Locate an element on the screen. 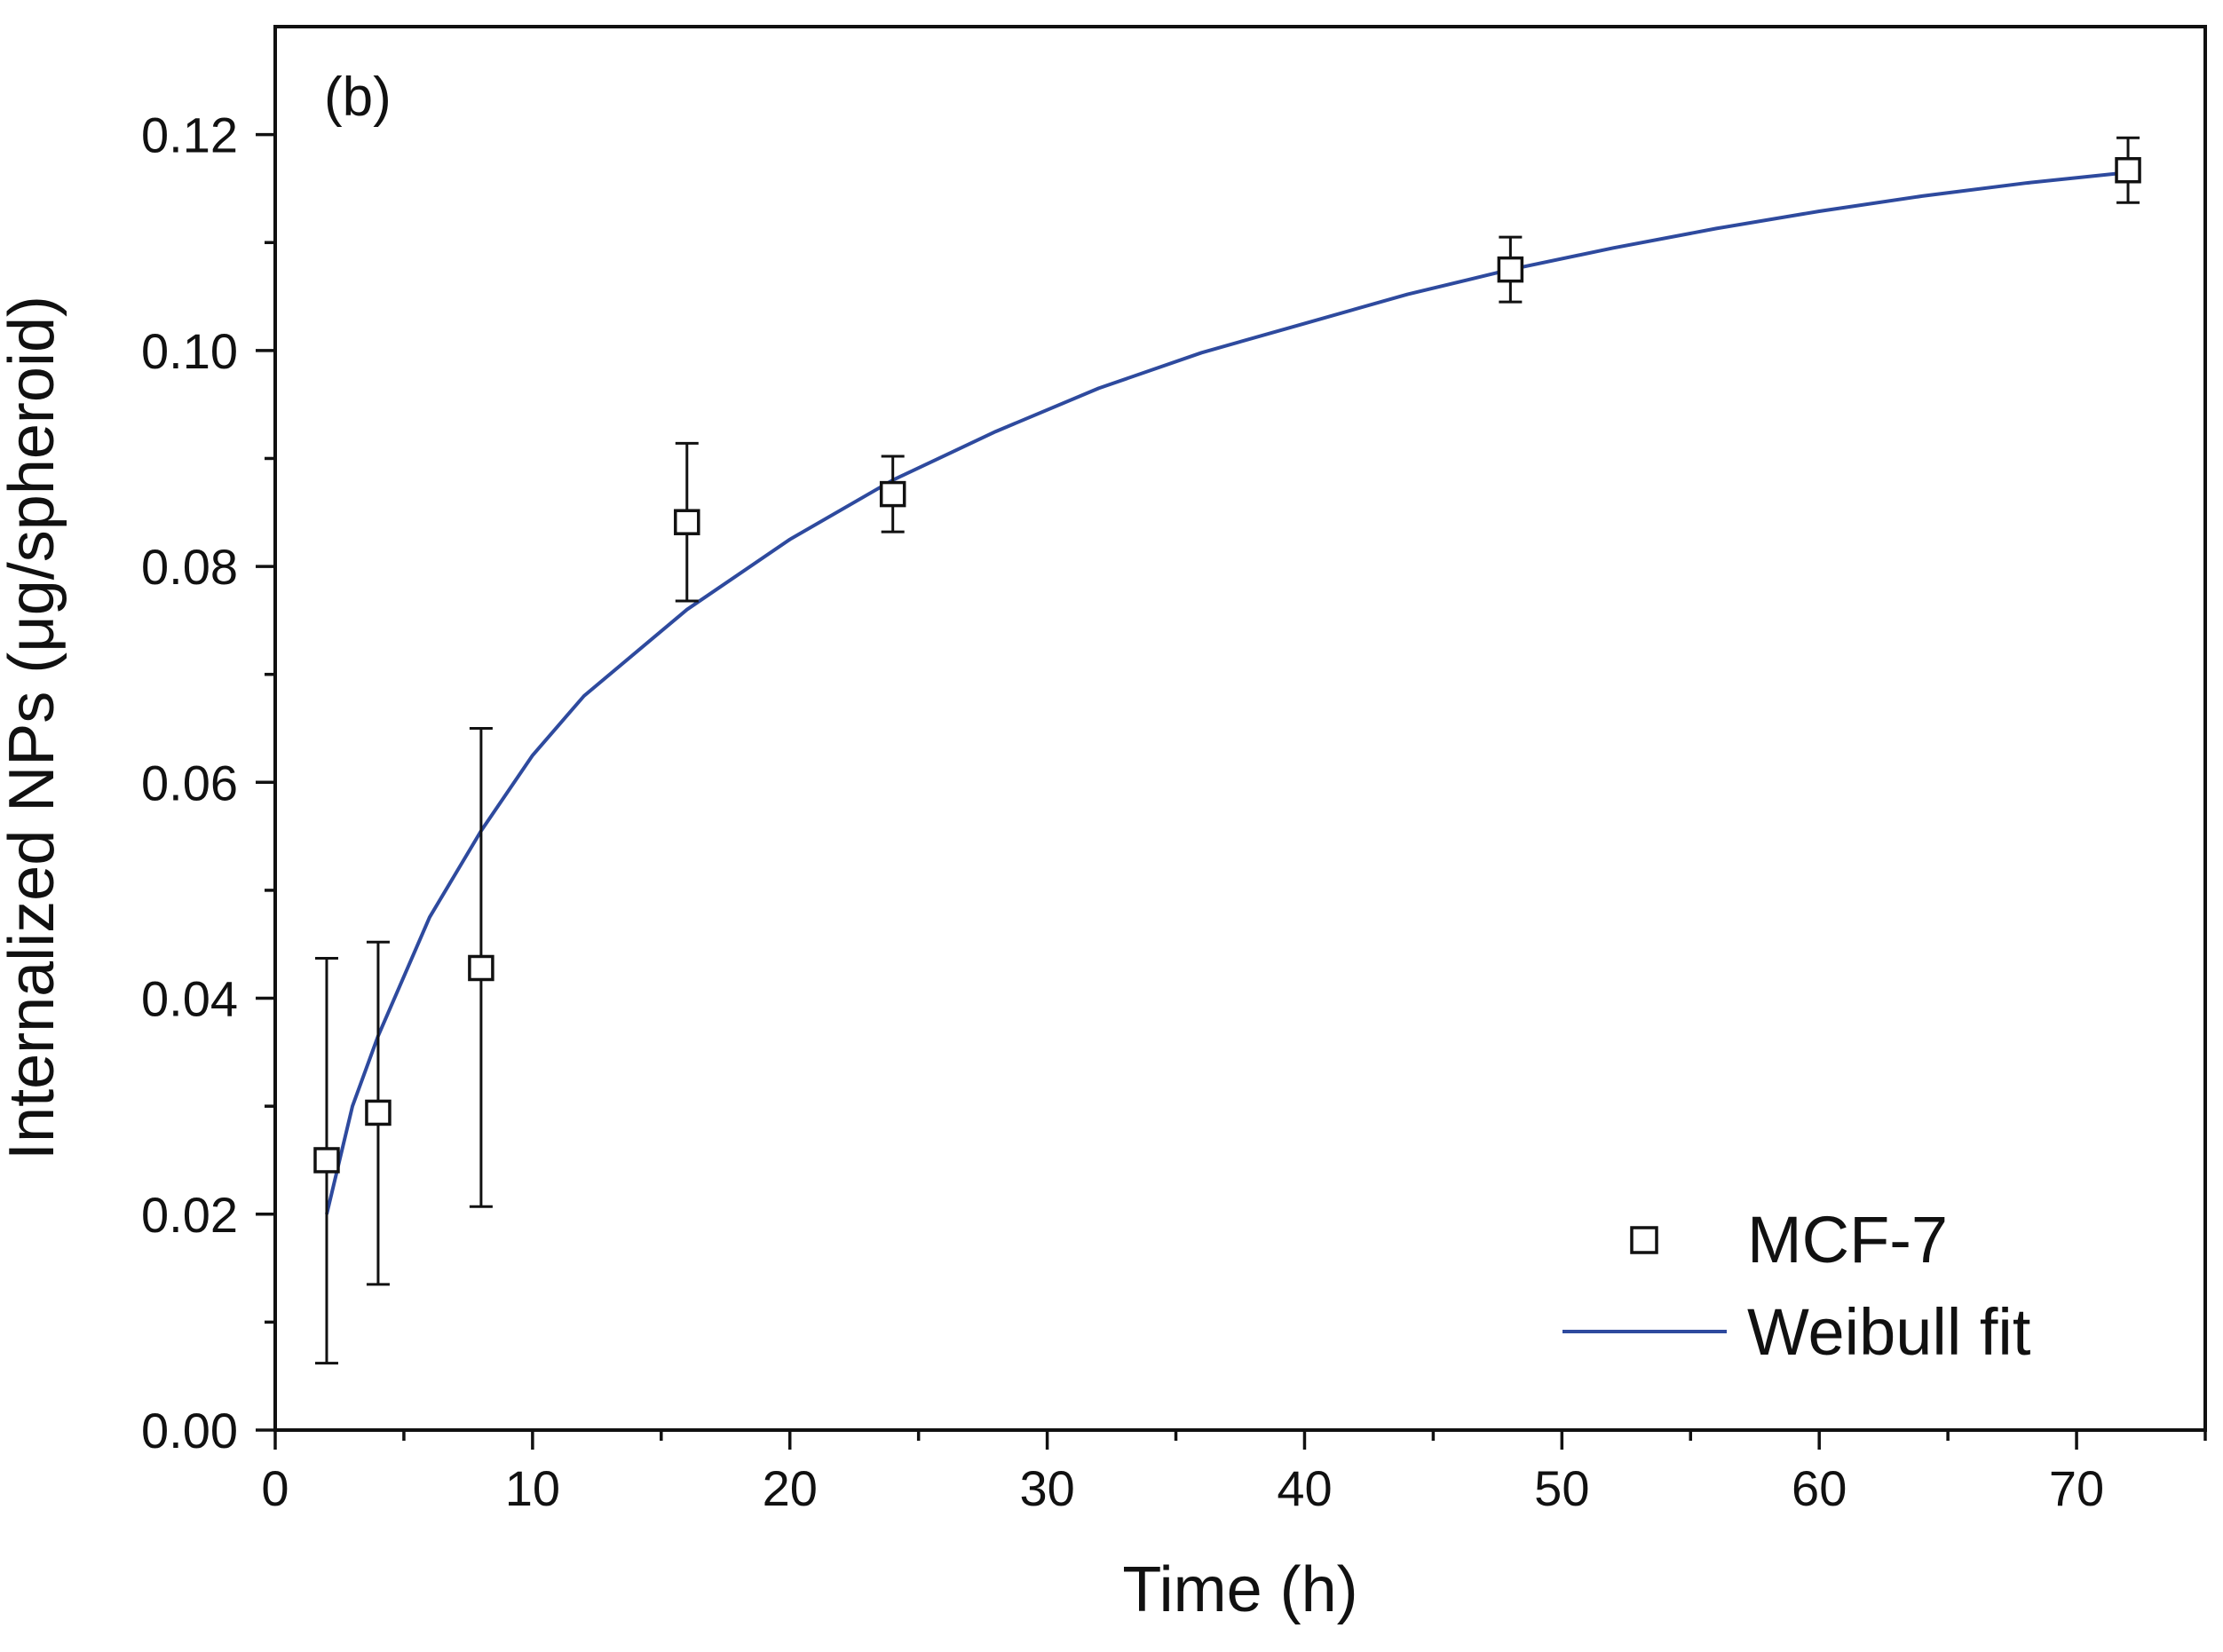  x-tick-label: 40 is located at coordinates (1304, 1488).